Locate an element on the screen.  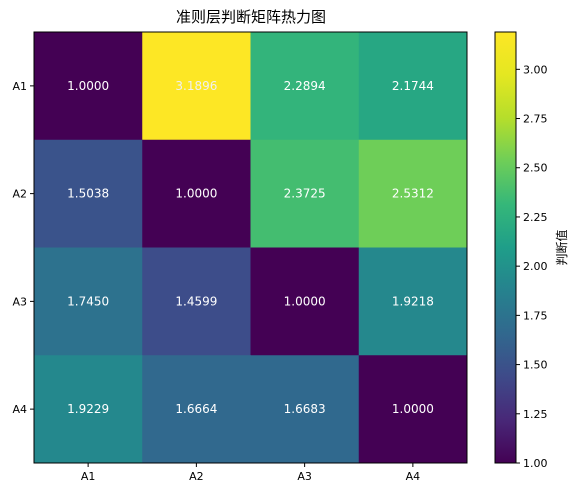
y-tick-label: A4 is located at coordinates (19, 409).